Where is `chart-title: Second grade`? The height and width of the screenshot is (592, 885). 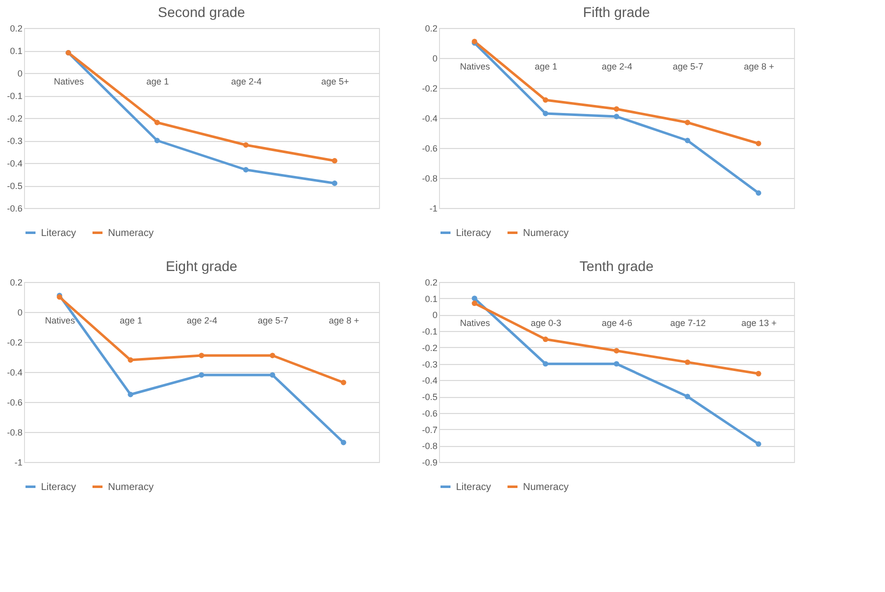
chart-title: Second grade is located at coordinates (202, 12).